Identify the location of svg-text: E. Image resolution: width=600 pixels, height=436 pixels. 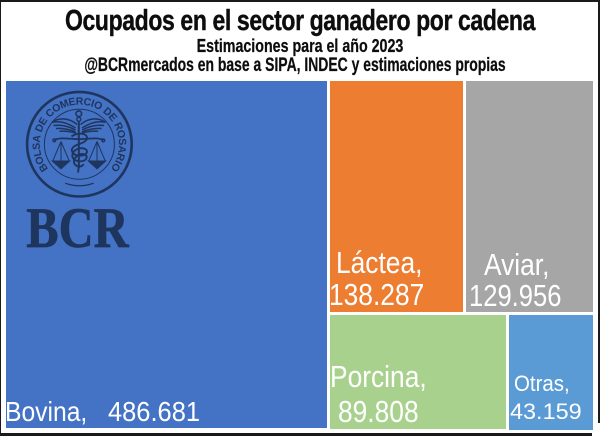
(72, 102).